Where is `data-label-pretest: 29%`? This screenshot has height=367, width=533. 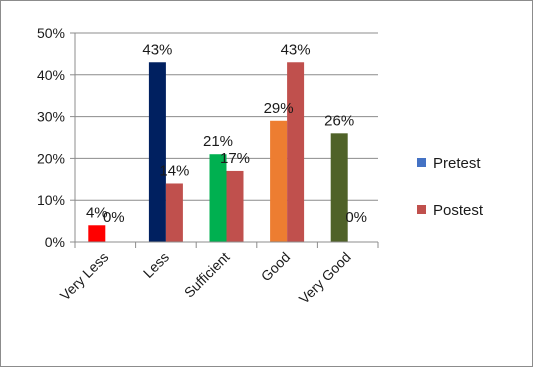
data-label-pretest: 29% is located at coordinates (279, 108).